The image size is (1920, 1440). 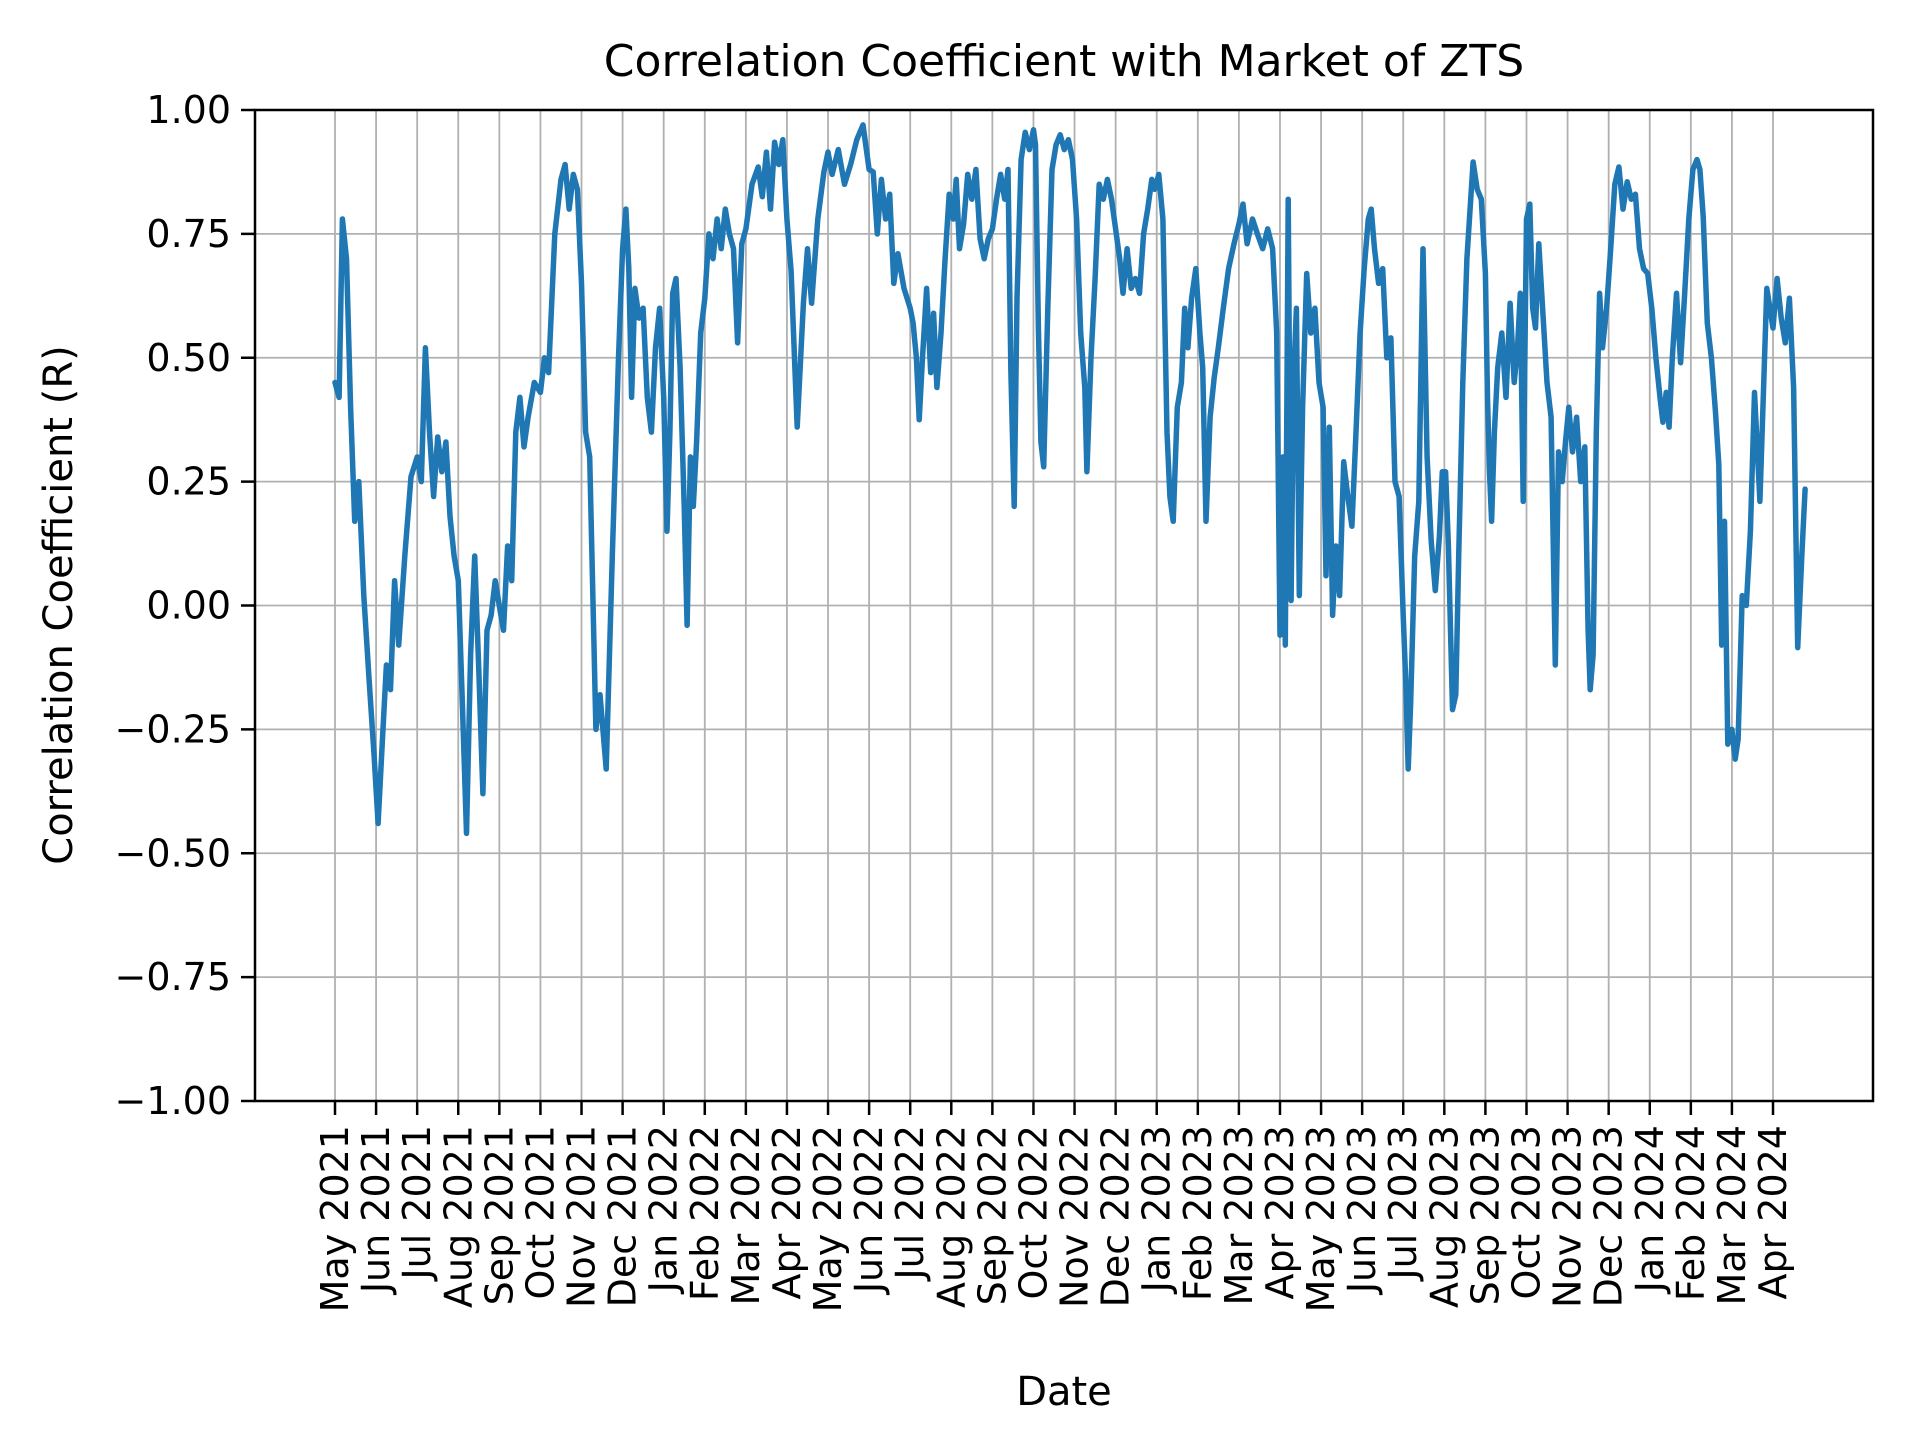 What do you see at coordinates (1609, 1216) in the screenshot?
I see `x-tick-label: Dec 2023` at bounding box center [1609, 1216].